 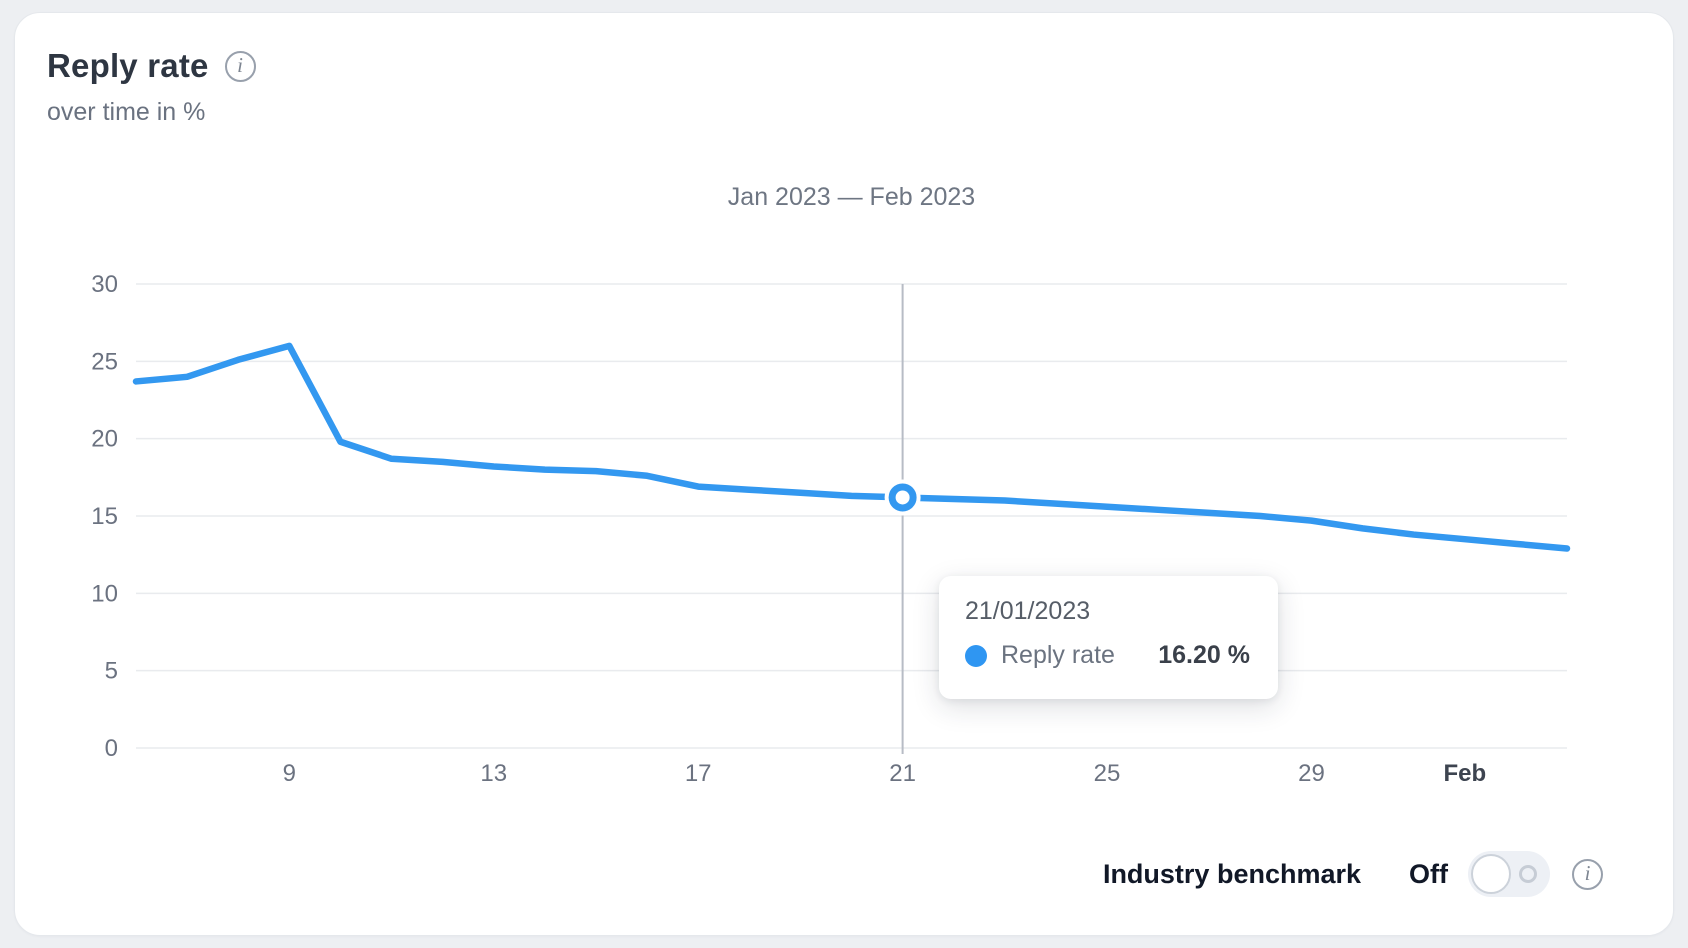 I want to click on x-tick-label: 29, so click(x=1311, y=773).